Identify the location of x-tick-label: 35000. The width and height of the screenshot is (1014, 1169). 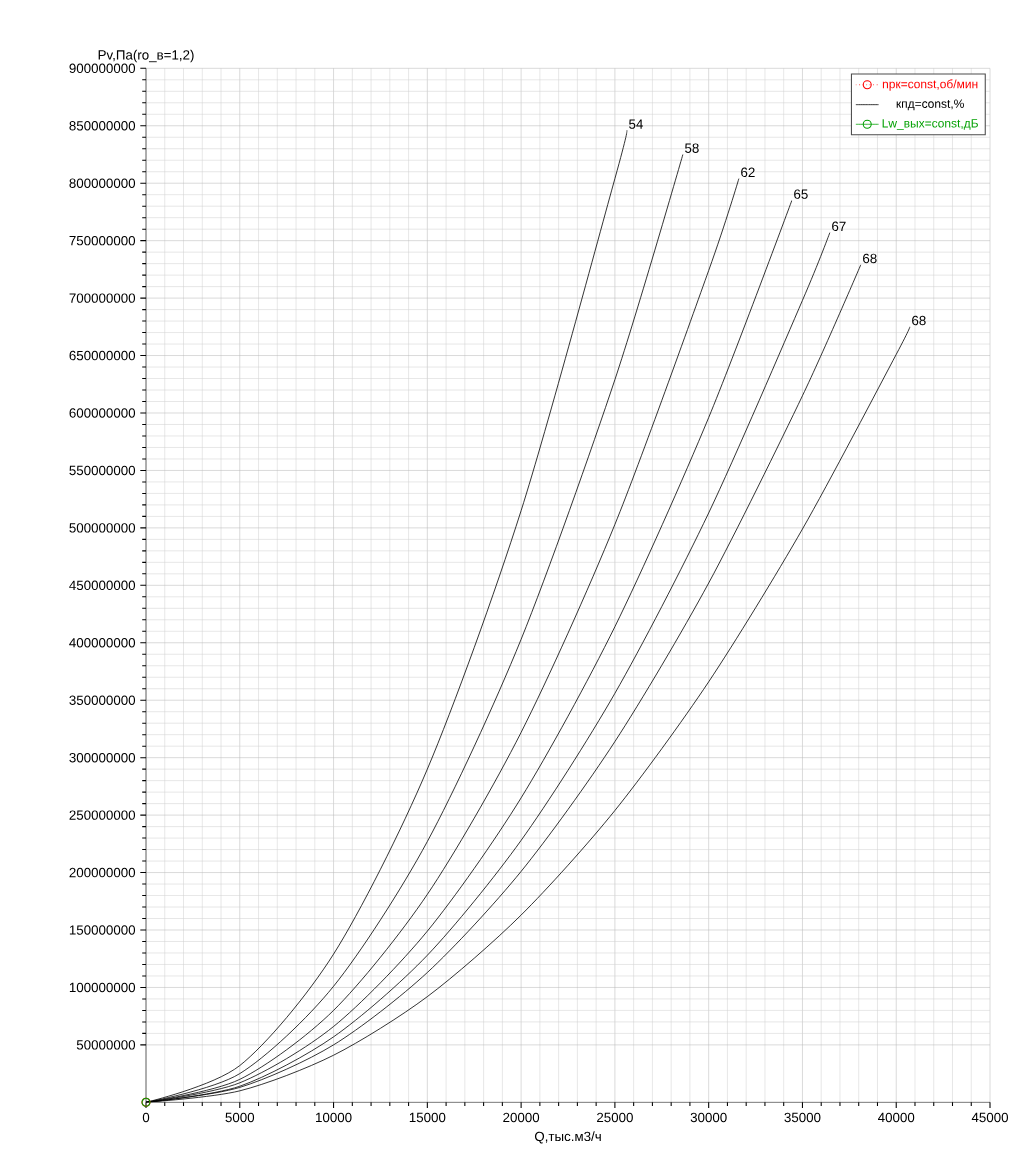
(802, 1117).